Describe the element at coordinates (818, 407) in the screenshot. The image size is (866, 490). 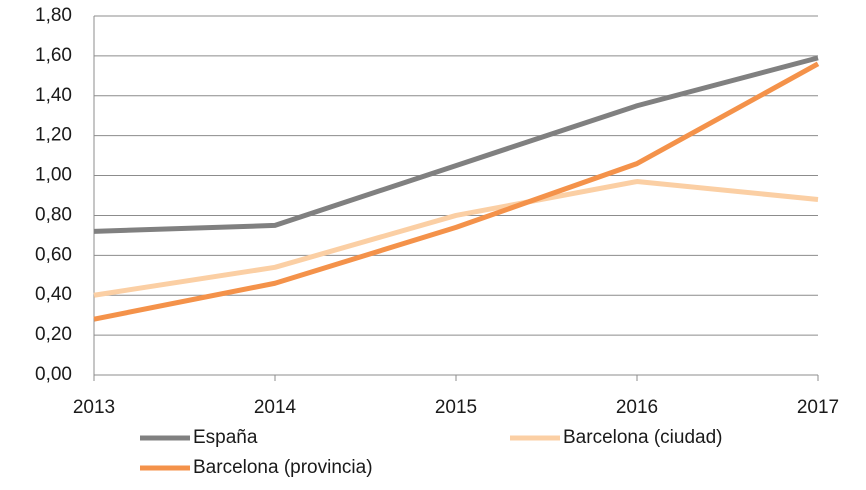
I see `x-tick-label: 2017` at that location.